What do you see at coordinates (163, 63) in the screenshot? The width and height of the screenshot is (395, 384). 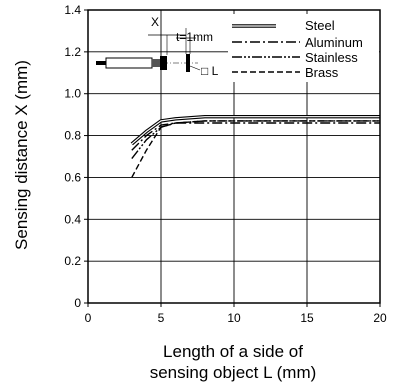 I see `sensor-head-icon` at bounding box center [163, 63].